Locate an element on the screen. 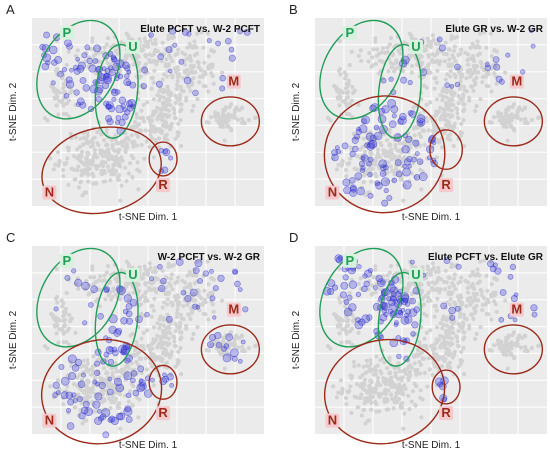 The height and width of the screenshot is (455, 550). region-label-bg is located at coordinates (446, 185).